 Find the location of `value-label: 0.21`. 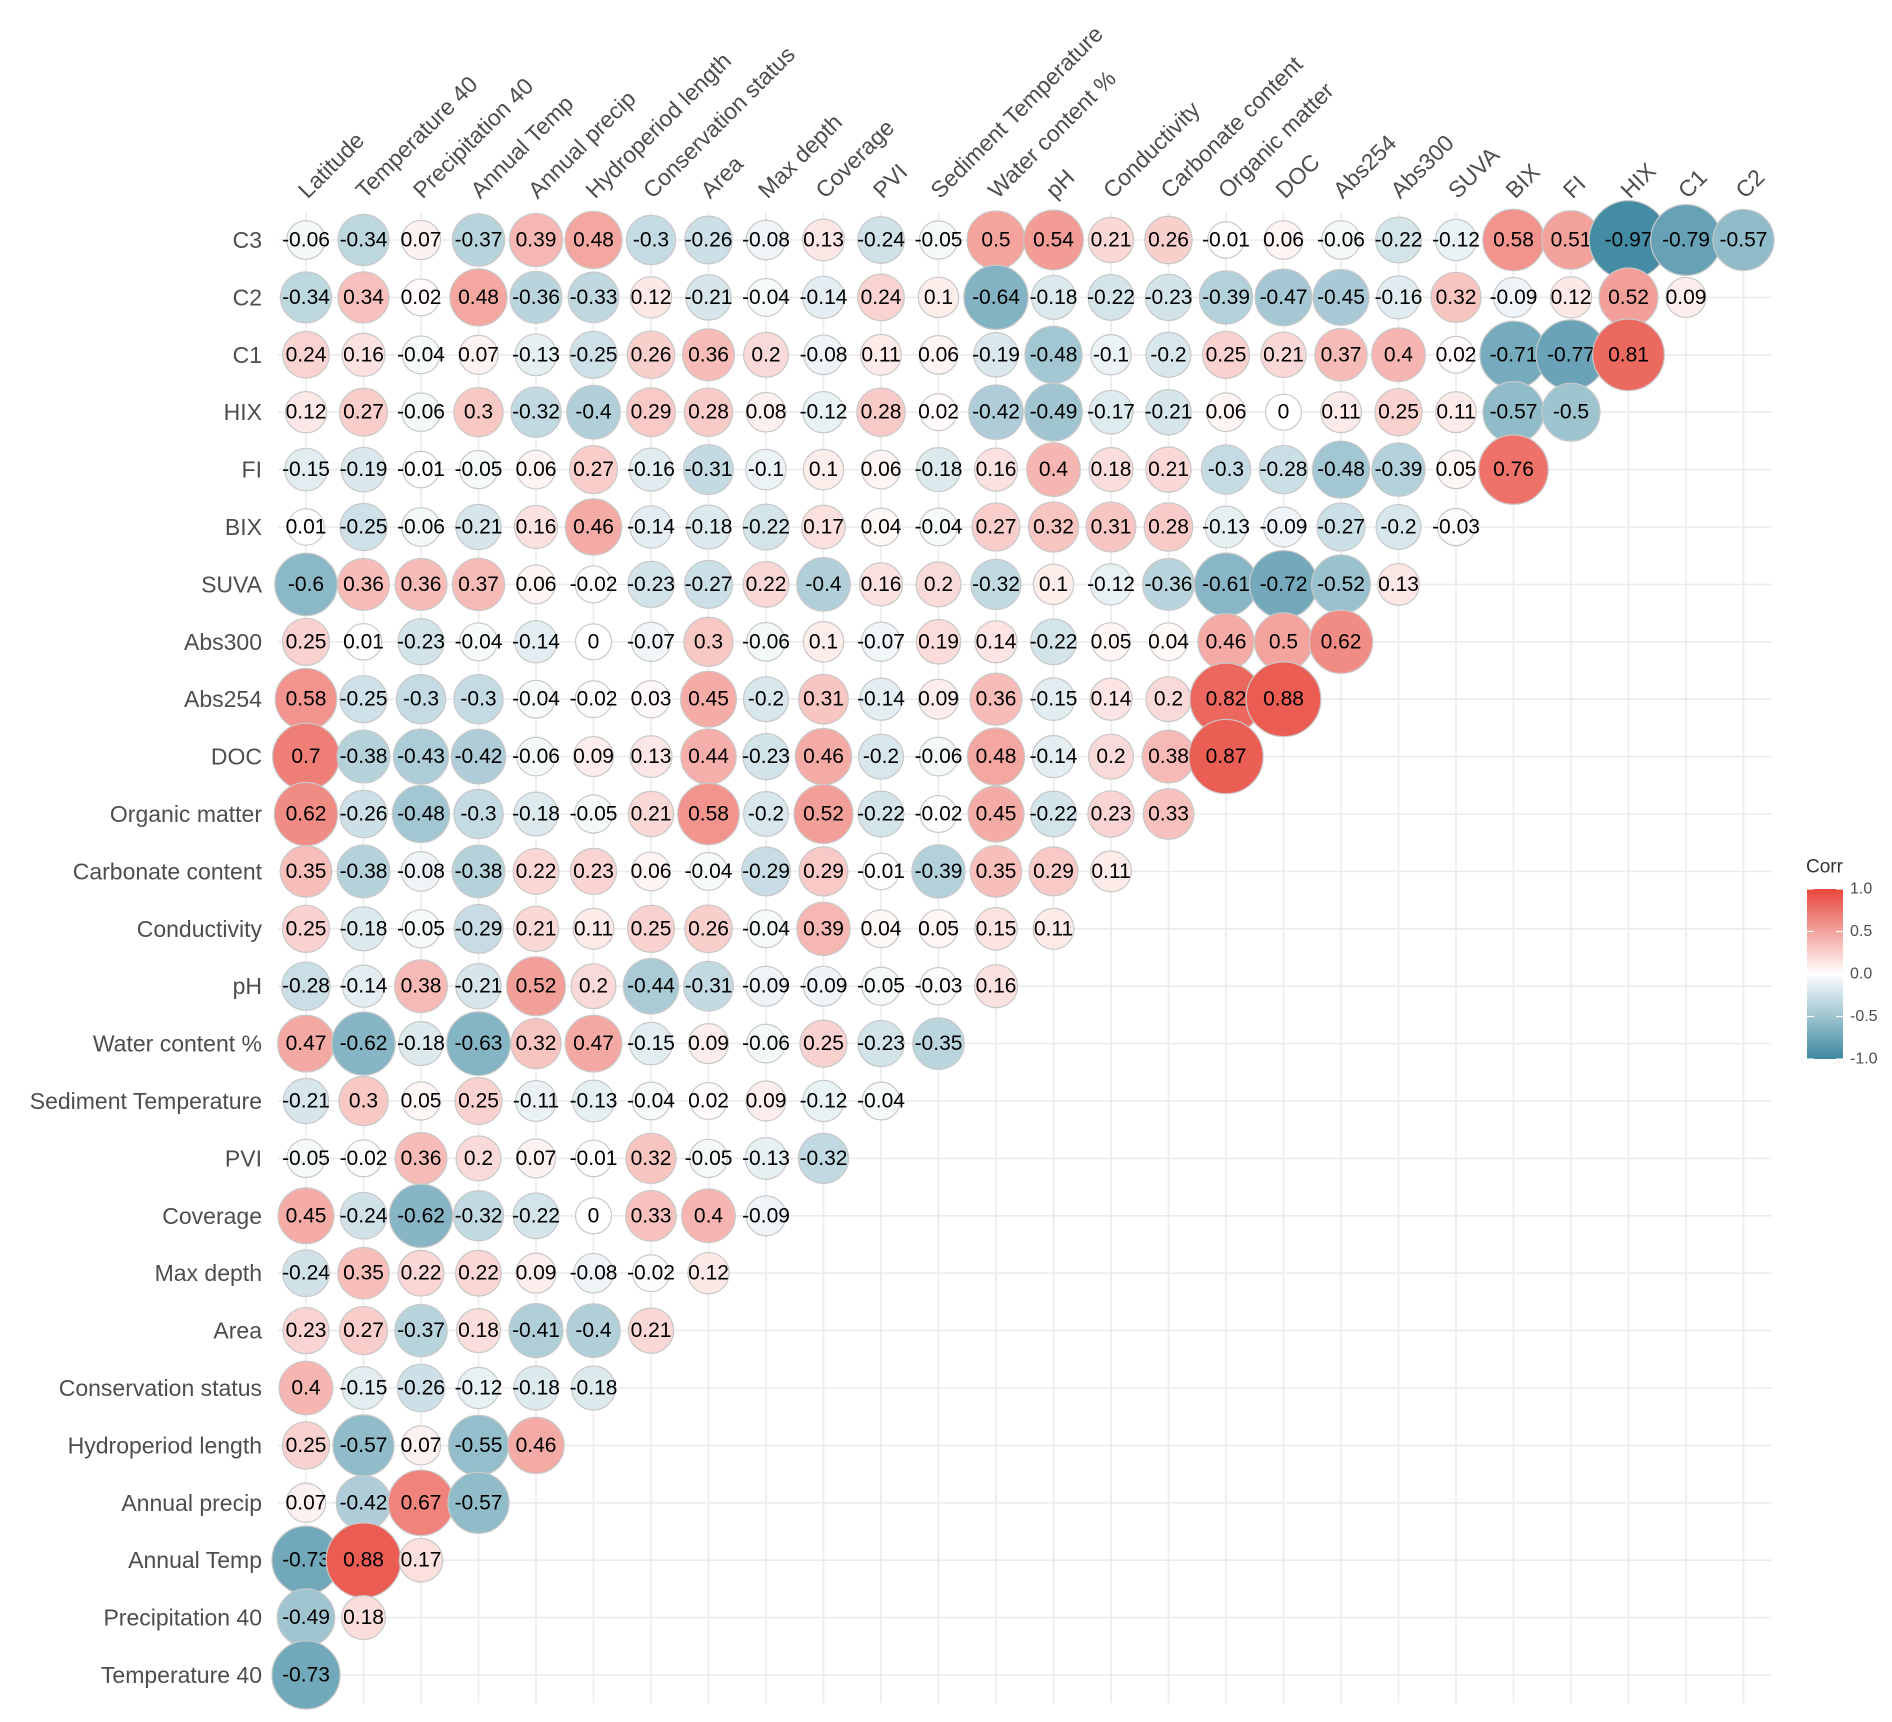

value-label: 0.21 is located at coordinates (536, 928).